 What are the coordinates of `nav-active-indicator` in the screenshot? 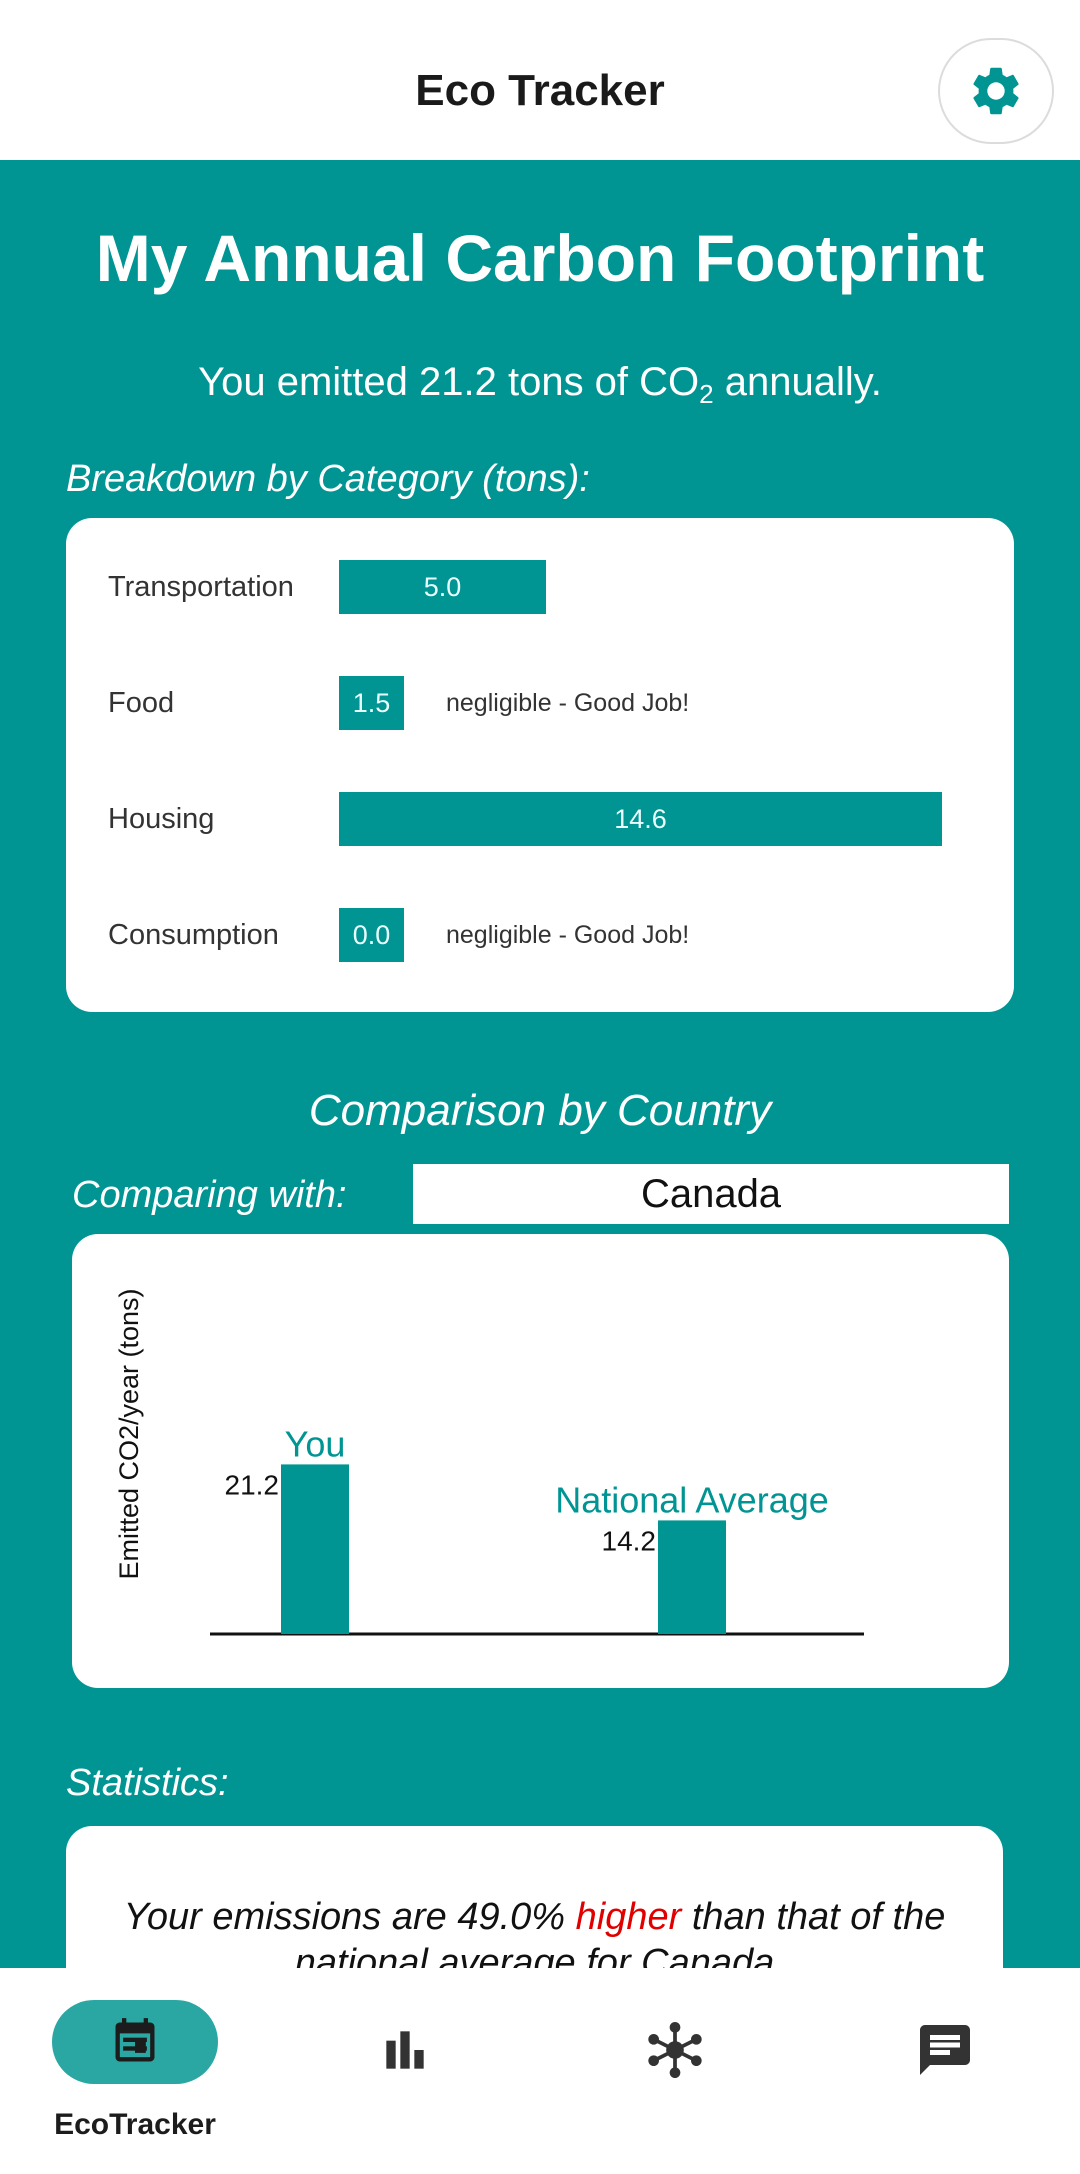 It's located at (135, 2042).